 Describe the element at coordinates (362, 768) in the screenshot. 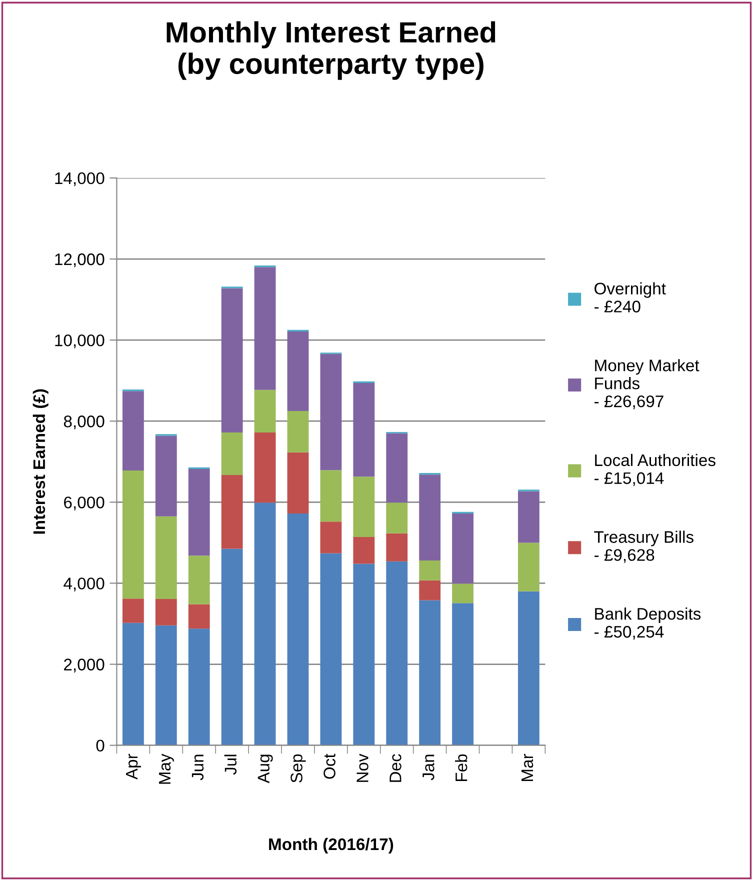

I see `x-tick-label: Nov` at that location.